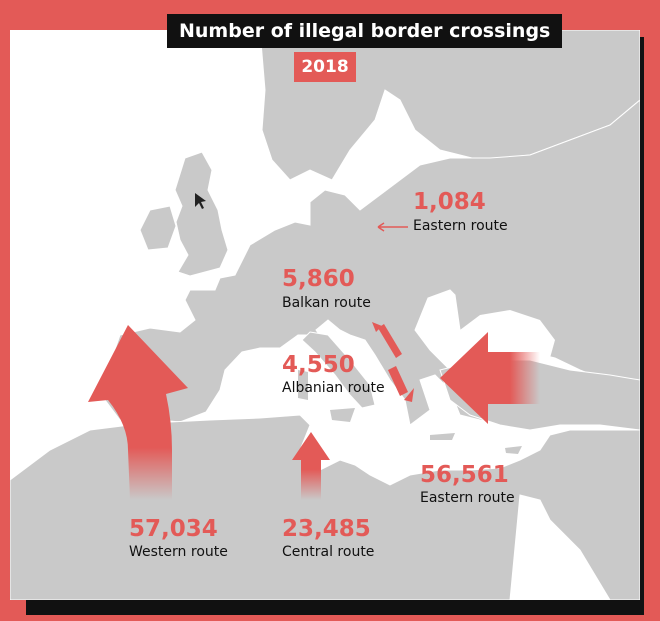 Image resolution: width=660 pixels, height=621 pixels. What do you see at coordinates (318, 365) in the screenshot?
I see `albanian-route-value: 4,550` at bounding box center [318, 365].